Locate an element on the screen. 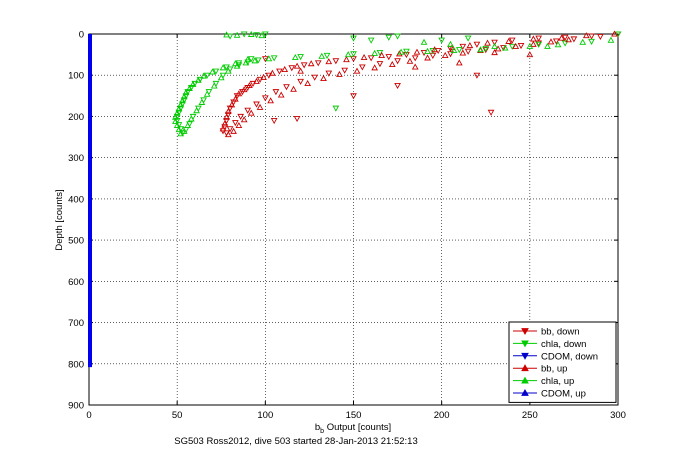  y-tick-label: 0 is located at coordinates (81, 35).